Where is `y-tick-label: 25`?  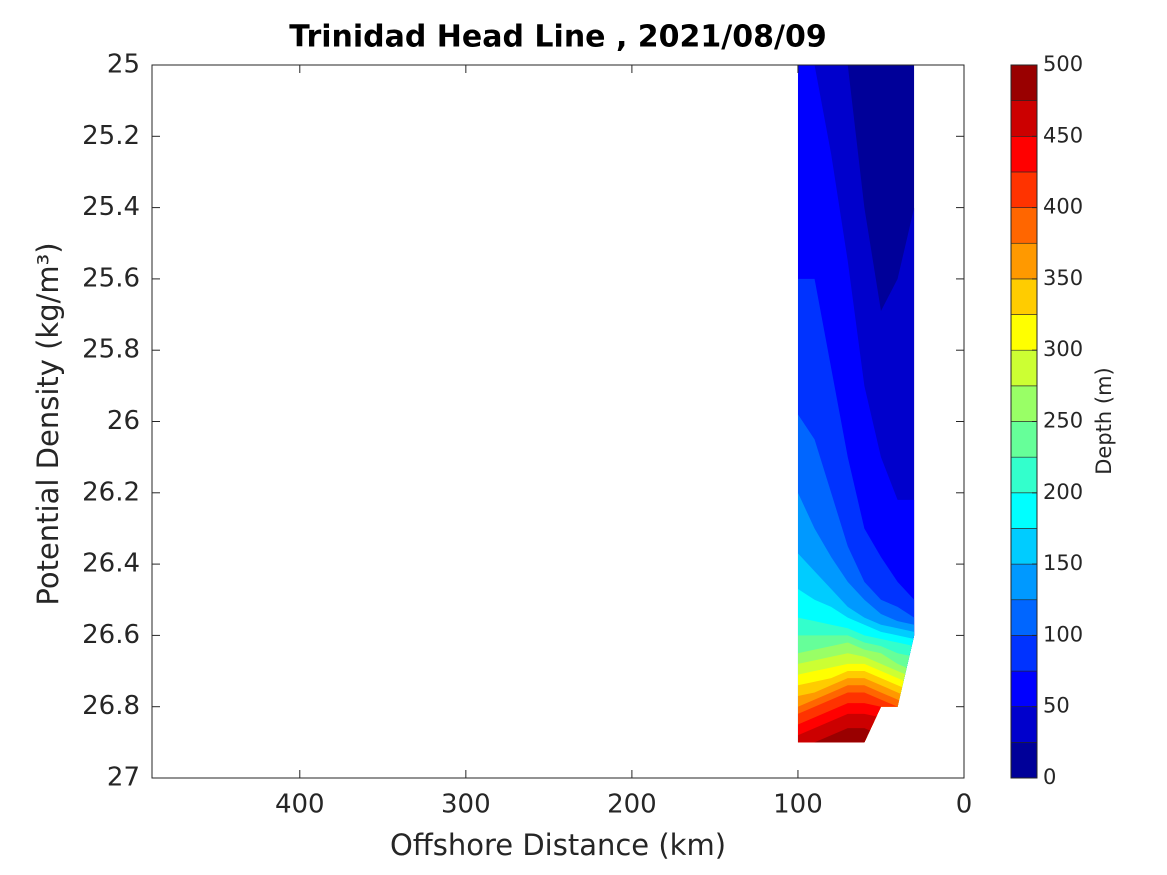 y-tick-label: 25 is located at coordinates (123, 65).